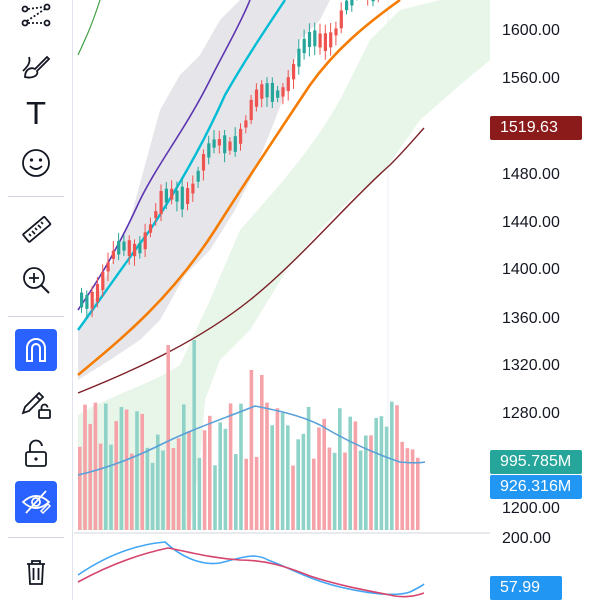 The height and width of the screenshot is (600, 600). I want to click on zoom-in-tool-button, so click(36, 280).